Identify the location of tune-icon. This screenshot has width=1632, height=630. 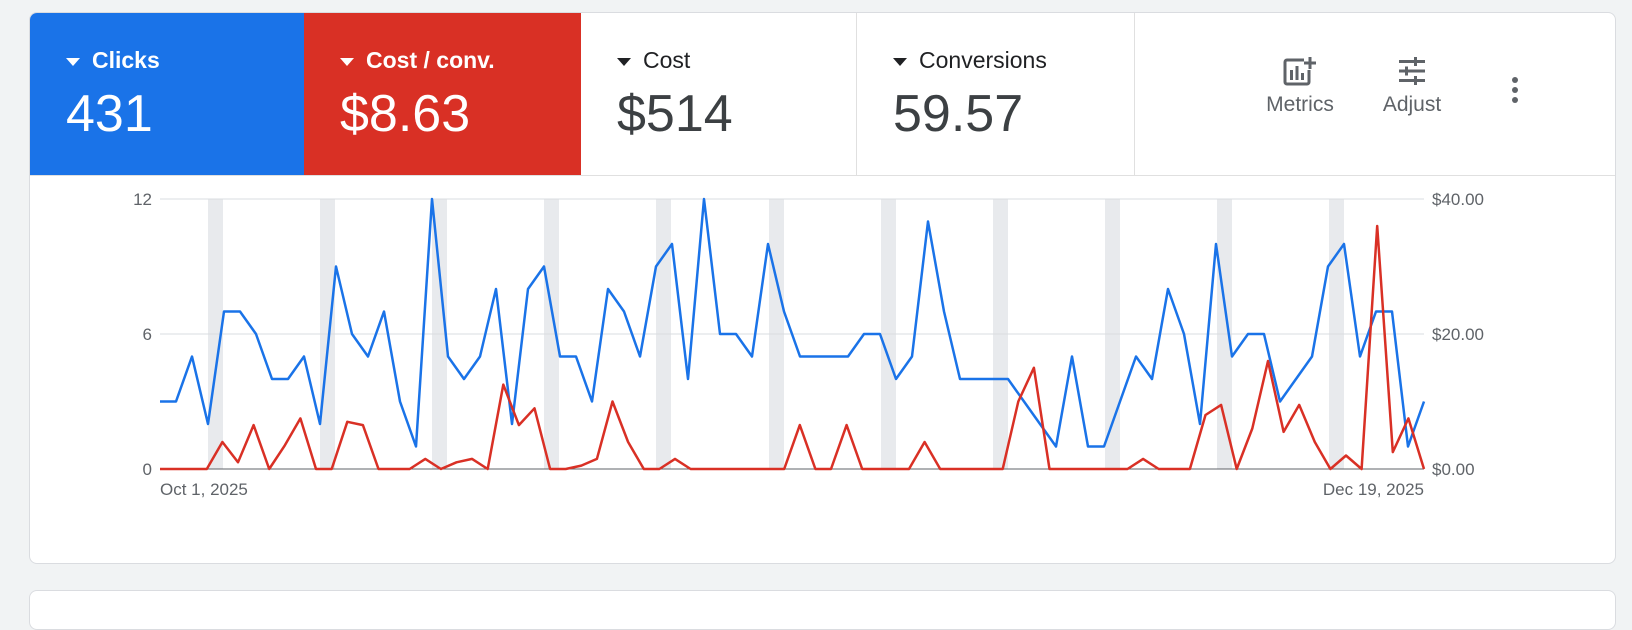
(1412, 71).